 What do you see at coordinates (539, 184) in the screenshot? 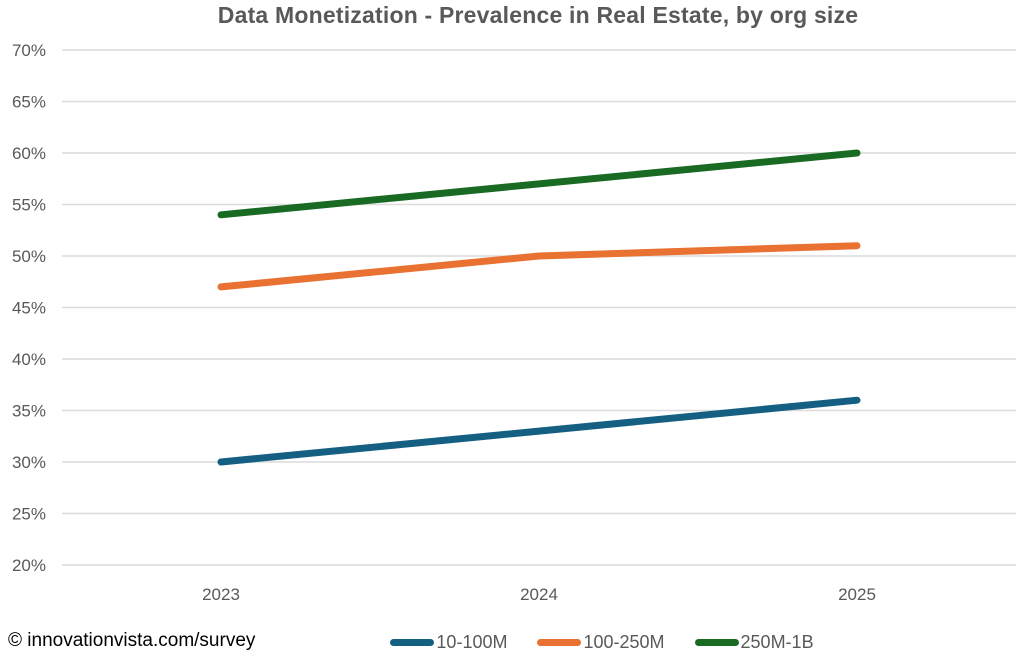
I see `series-line-250M-1B` at bounding box center [539, 184].